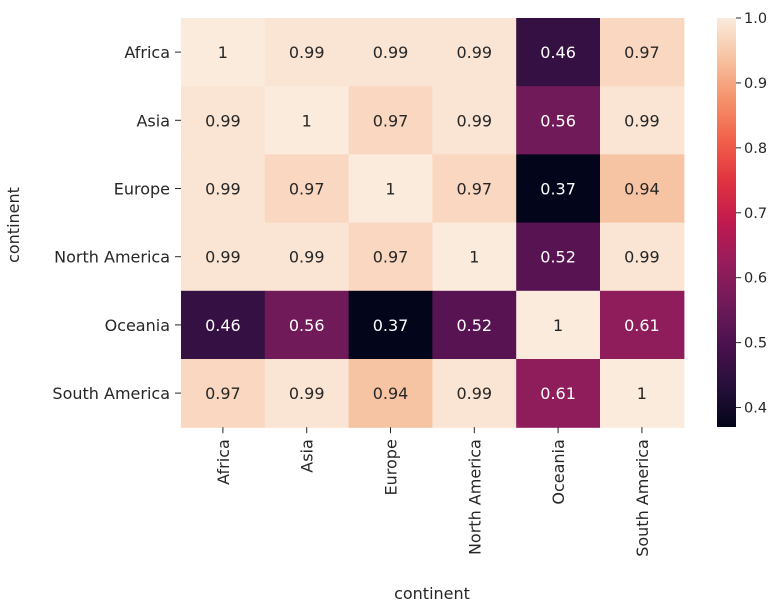 The width and height of the screenshot is (783, 605). Describe the element at coordinates (726, 222) in the screenshot. I see `colorbar-gradient` at that location.